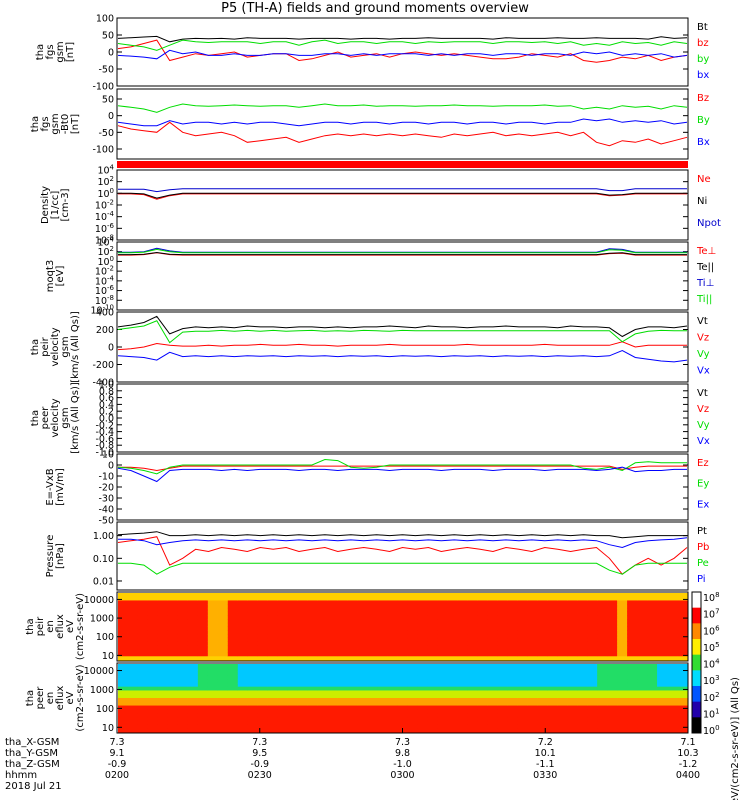 Image resolution: width=750 pixels, height=800 pixels. Describe the element at coordinates (105, 313) in the screenshot. I see `y-tick-label: 400` at that location.